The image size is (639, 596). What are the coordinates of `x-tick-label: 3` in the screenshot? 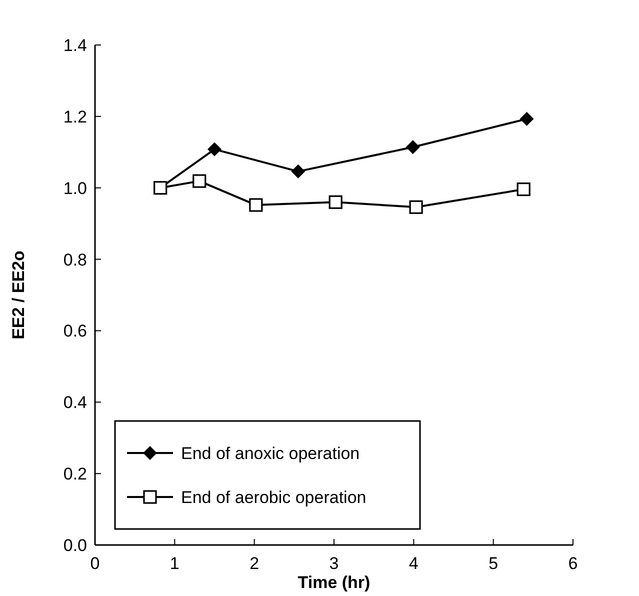 It's located at (334, 563).